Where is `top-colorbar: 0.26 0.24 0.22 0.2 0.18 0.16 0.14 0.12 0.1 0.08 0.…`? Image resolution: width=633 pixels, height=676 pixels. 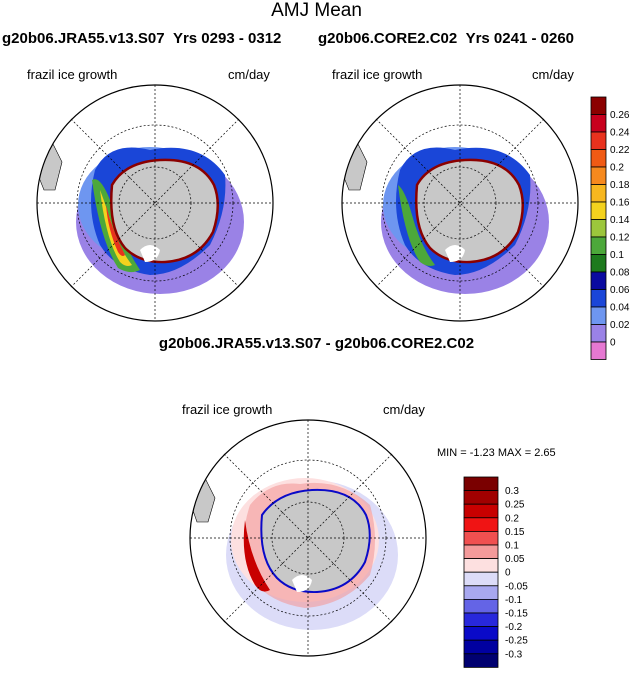
top-colorbar: 0.26 0.24 0.22 0.2 0.18 0.16 0.14 0.12 0.1 0.08 0.… is located at coordinates (610, 228).